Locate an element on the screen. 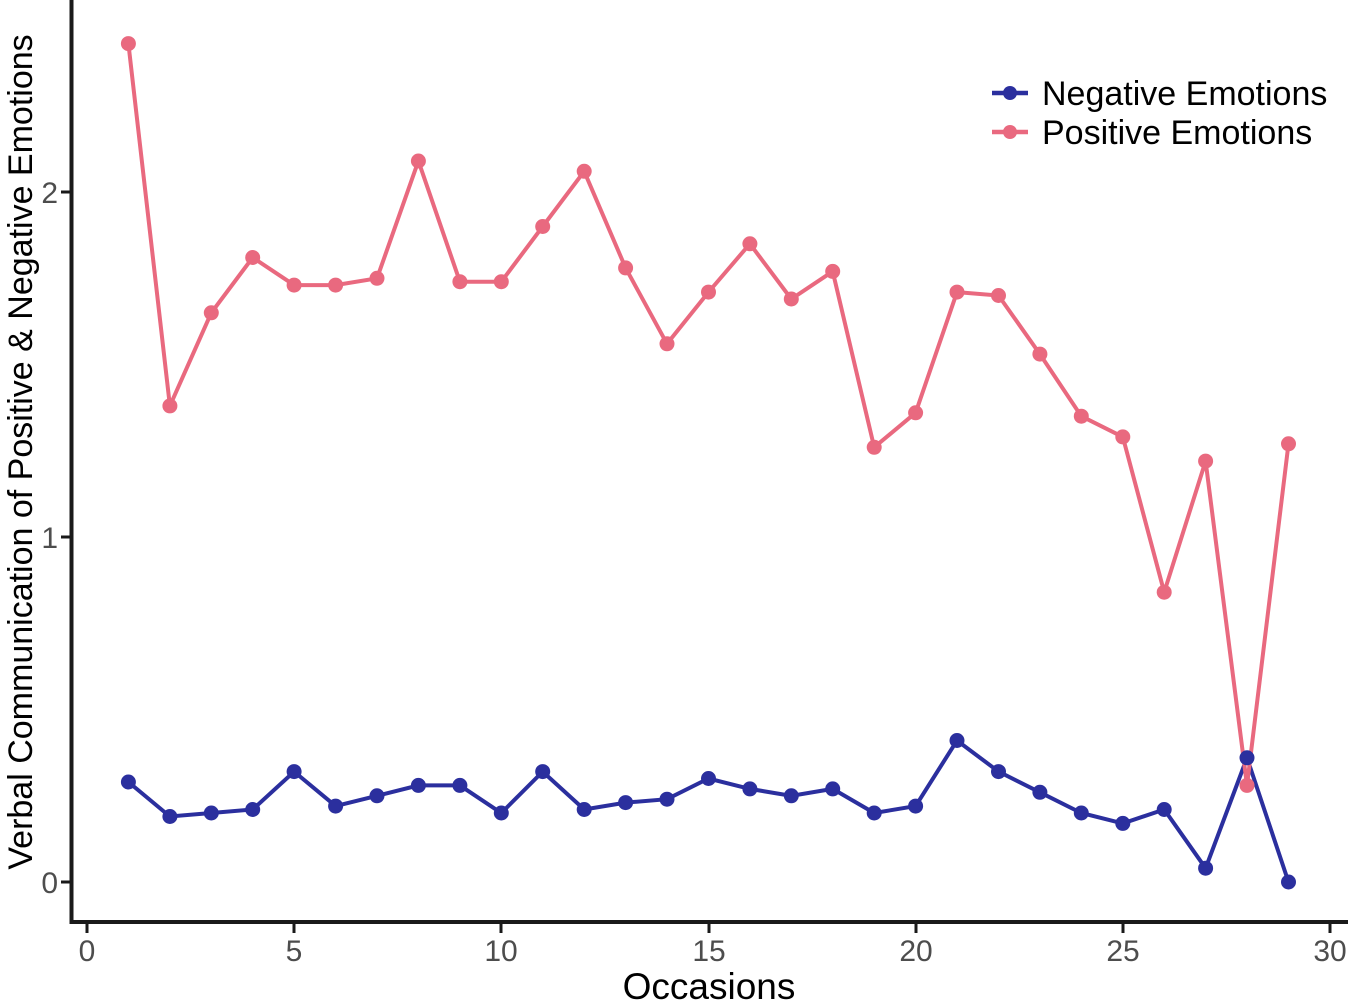 This screenshot has height=1001, width=1350. negative-emotions-points is located at coordinates (708, 811).